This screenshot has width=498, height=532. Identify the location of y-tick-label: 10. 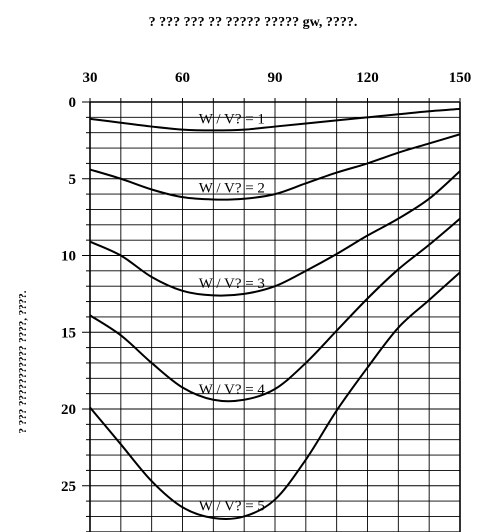
(68, 257).